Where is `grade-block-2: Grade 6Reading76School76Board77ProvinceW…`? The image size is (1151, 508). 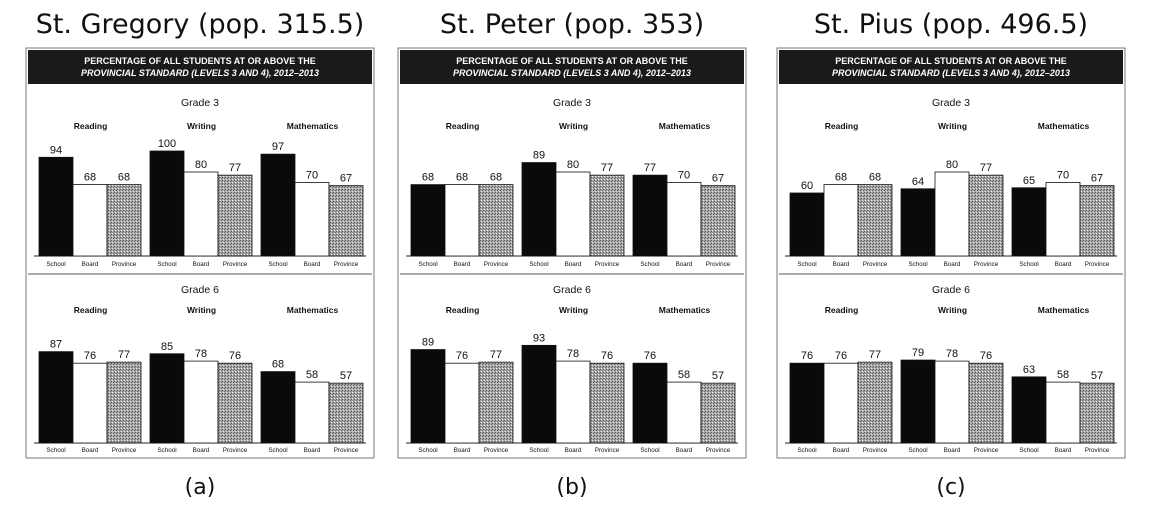 grade-block-2: Grade 6Reading76School76Board77ProvinceW… is located at coordinates (951, 369).